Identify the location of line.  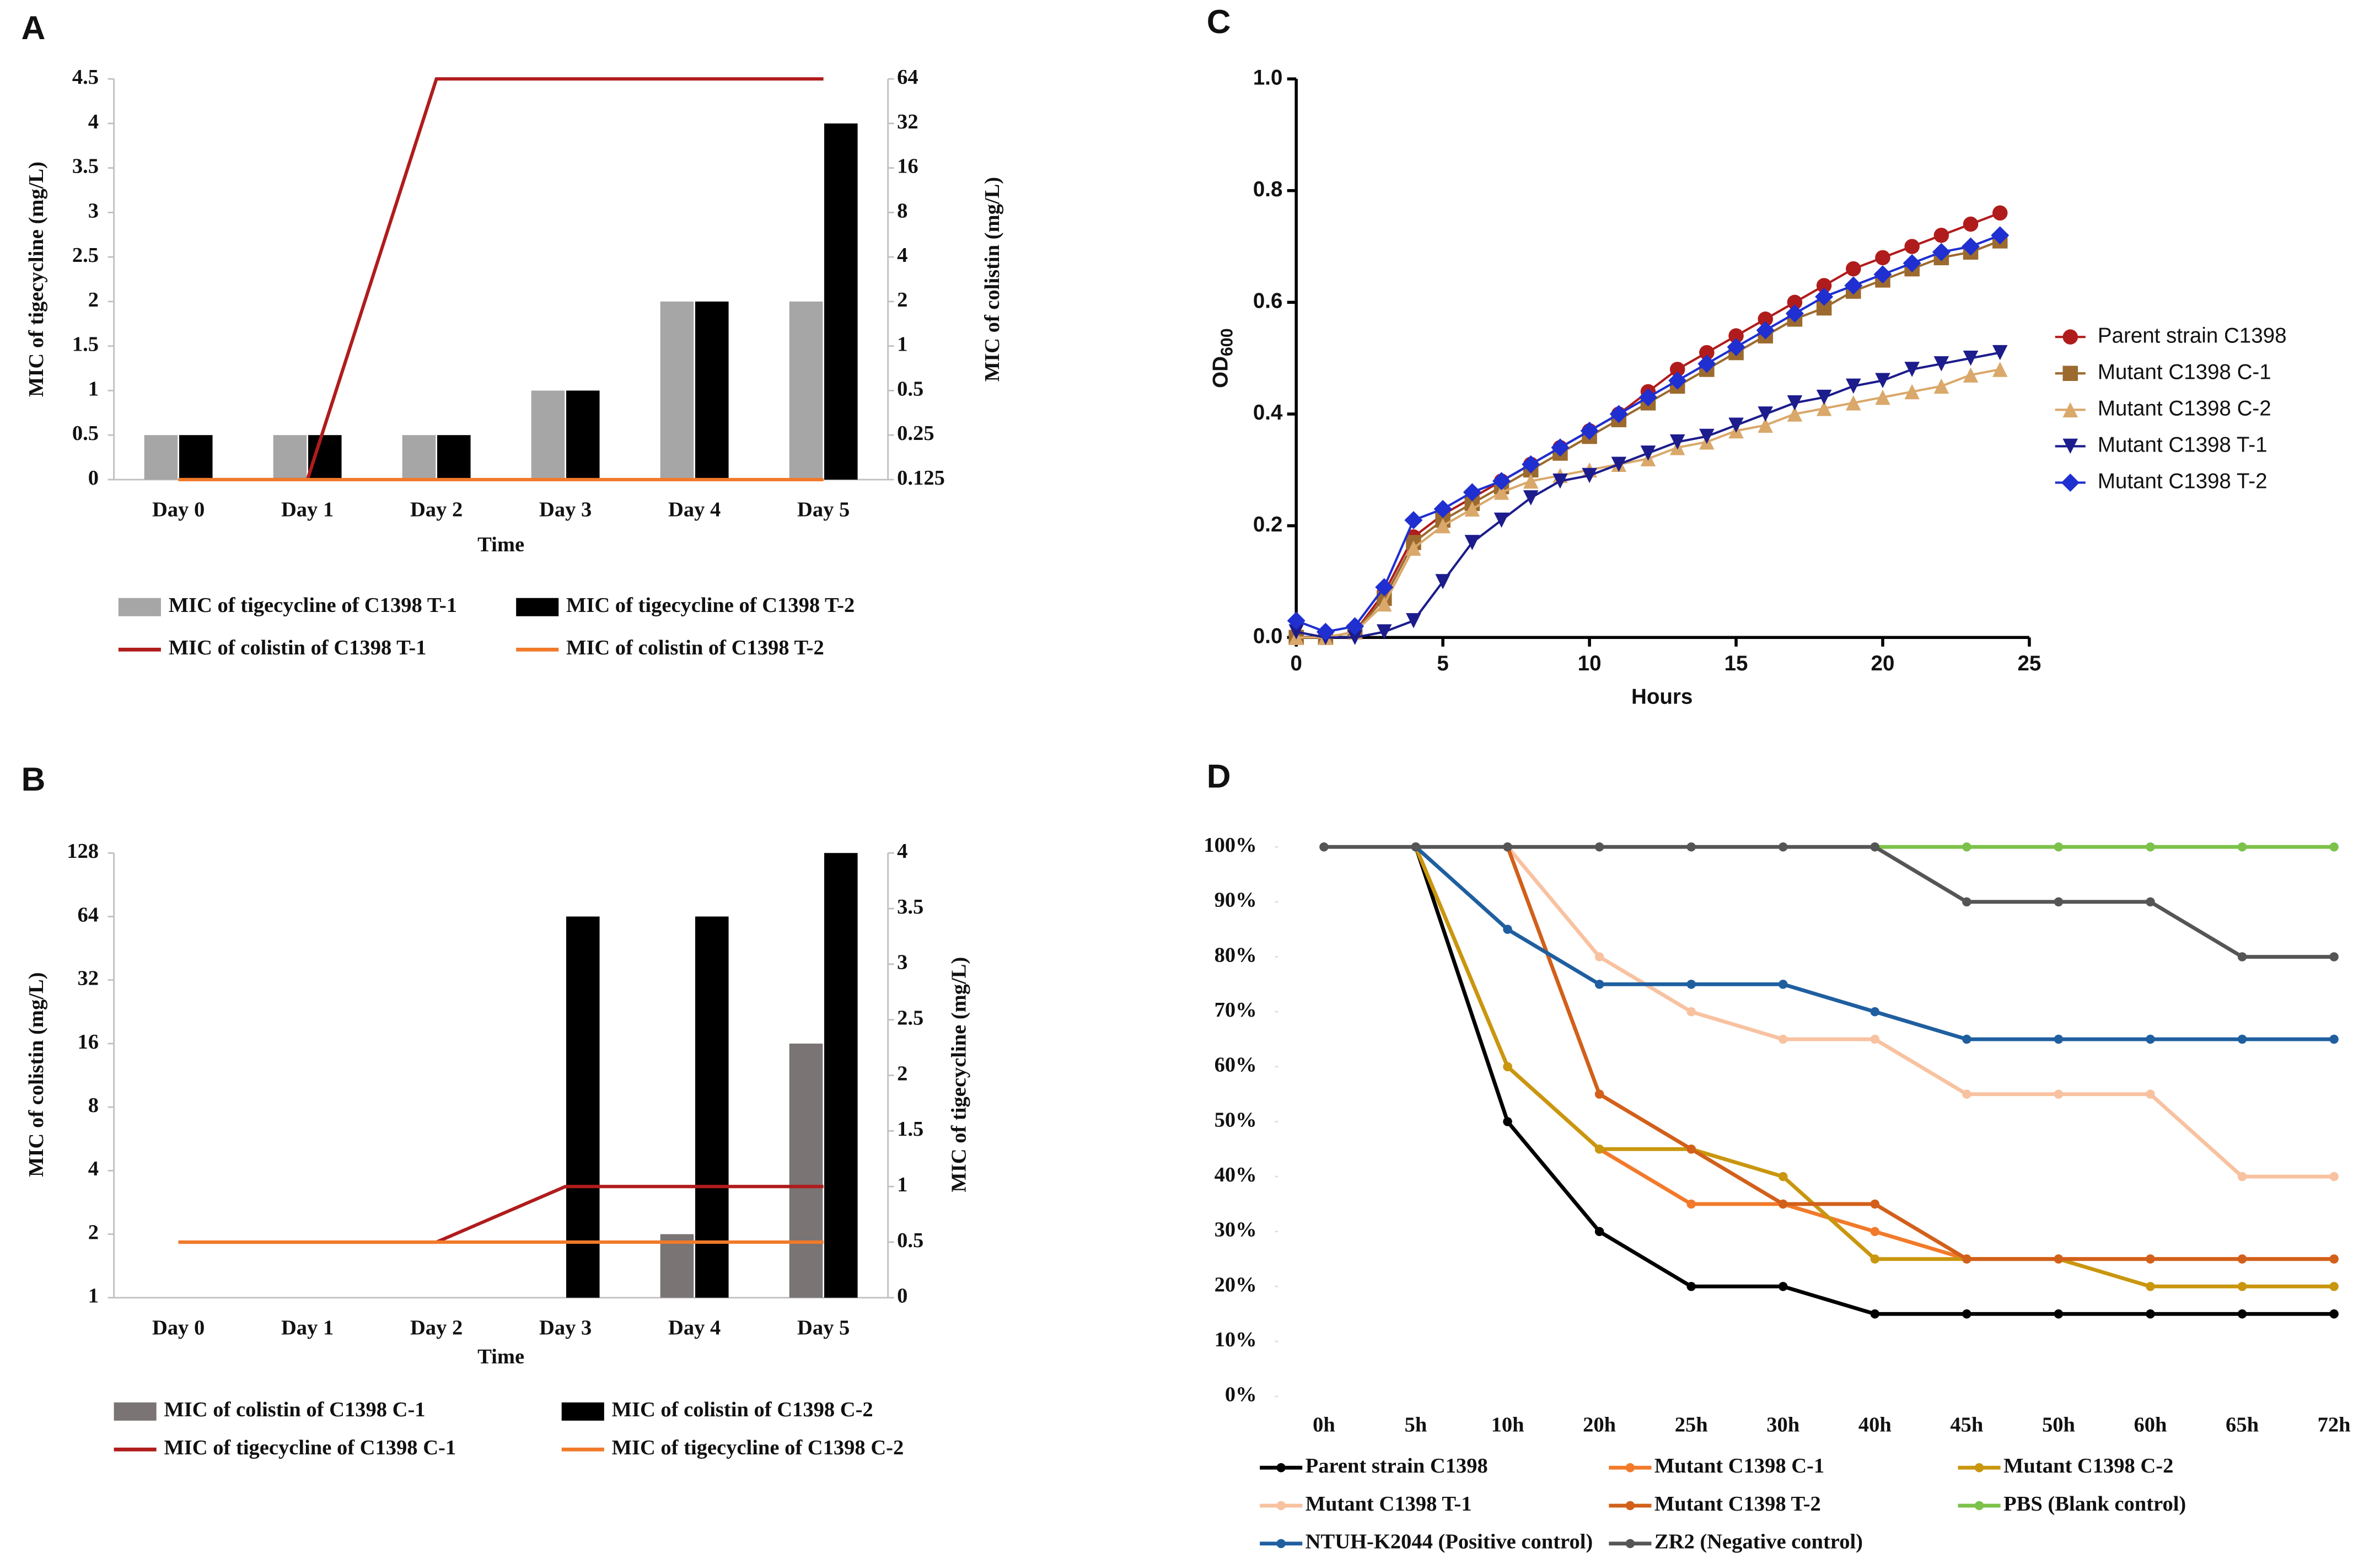
(1920, 1012).